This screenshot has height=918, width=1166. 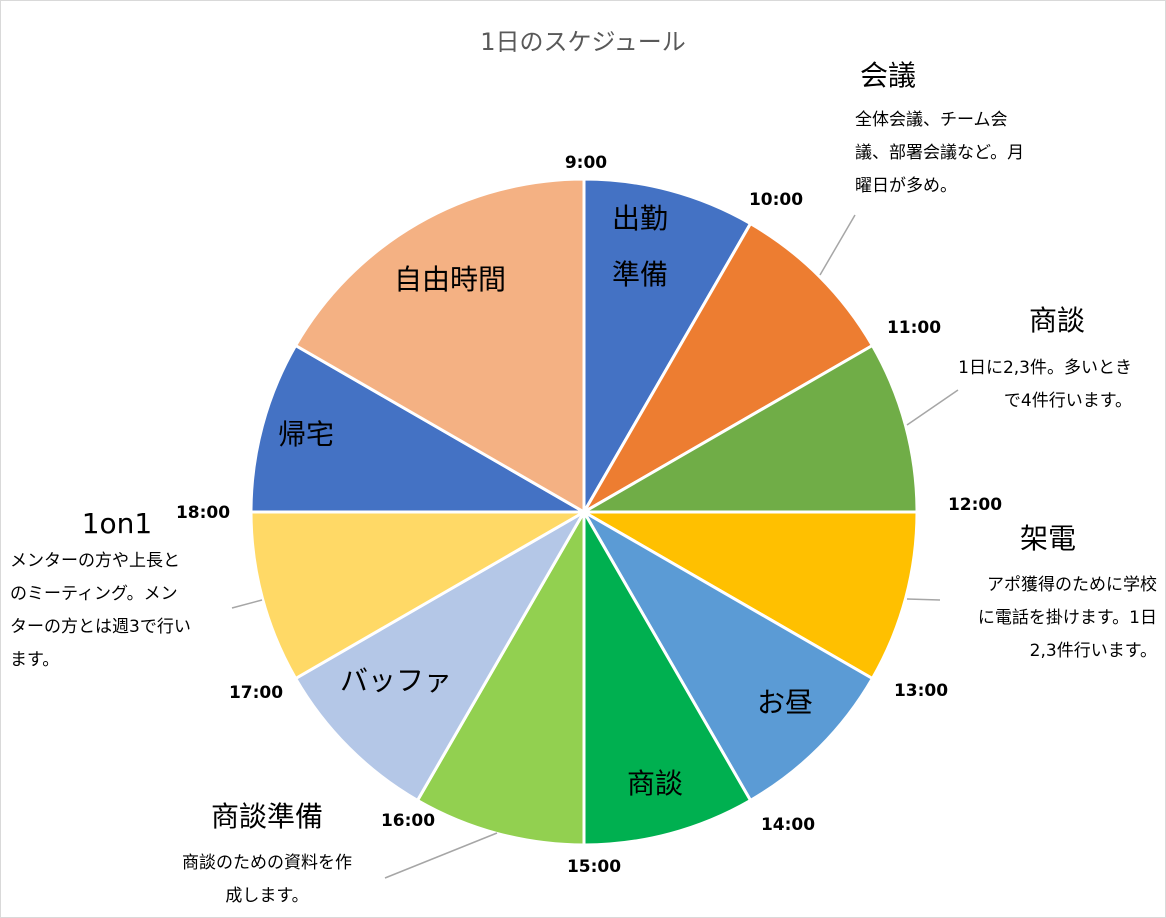 I want to click on annotation-text: メンターの方や上長とのミーティング。メンターの方とは週3で行います。, so click(x=100, y=610).